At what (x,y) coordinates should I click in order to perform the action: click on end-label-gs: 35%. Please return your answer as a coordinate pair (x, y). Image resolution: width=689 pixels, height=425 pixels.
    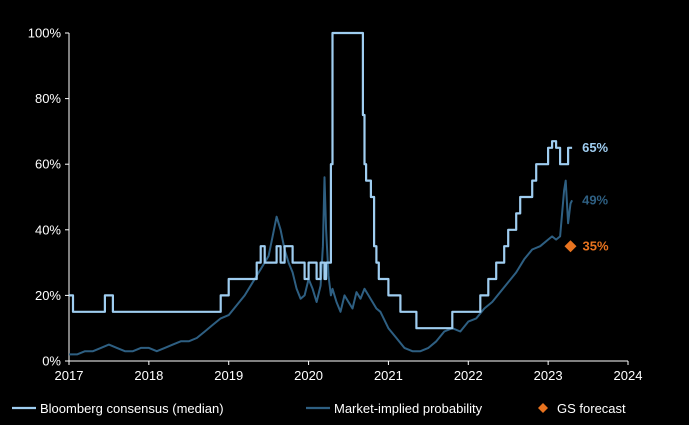
    Looking at the image, I should click on (596, 246).